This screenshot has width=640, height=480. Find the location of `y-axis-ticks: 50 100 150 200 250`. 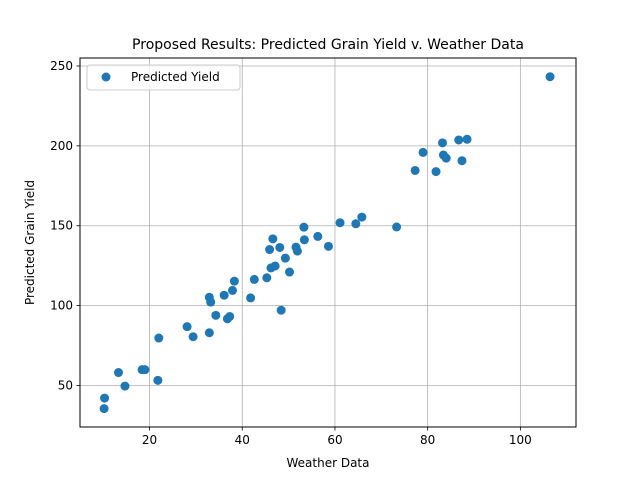

y-axis-ticks: 50 100 150 200 250 is located at coordinates (65, 225).